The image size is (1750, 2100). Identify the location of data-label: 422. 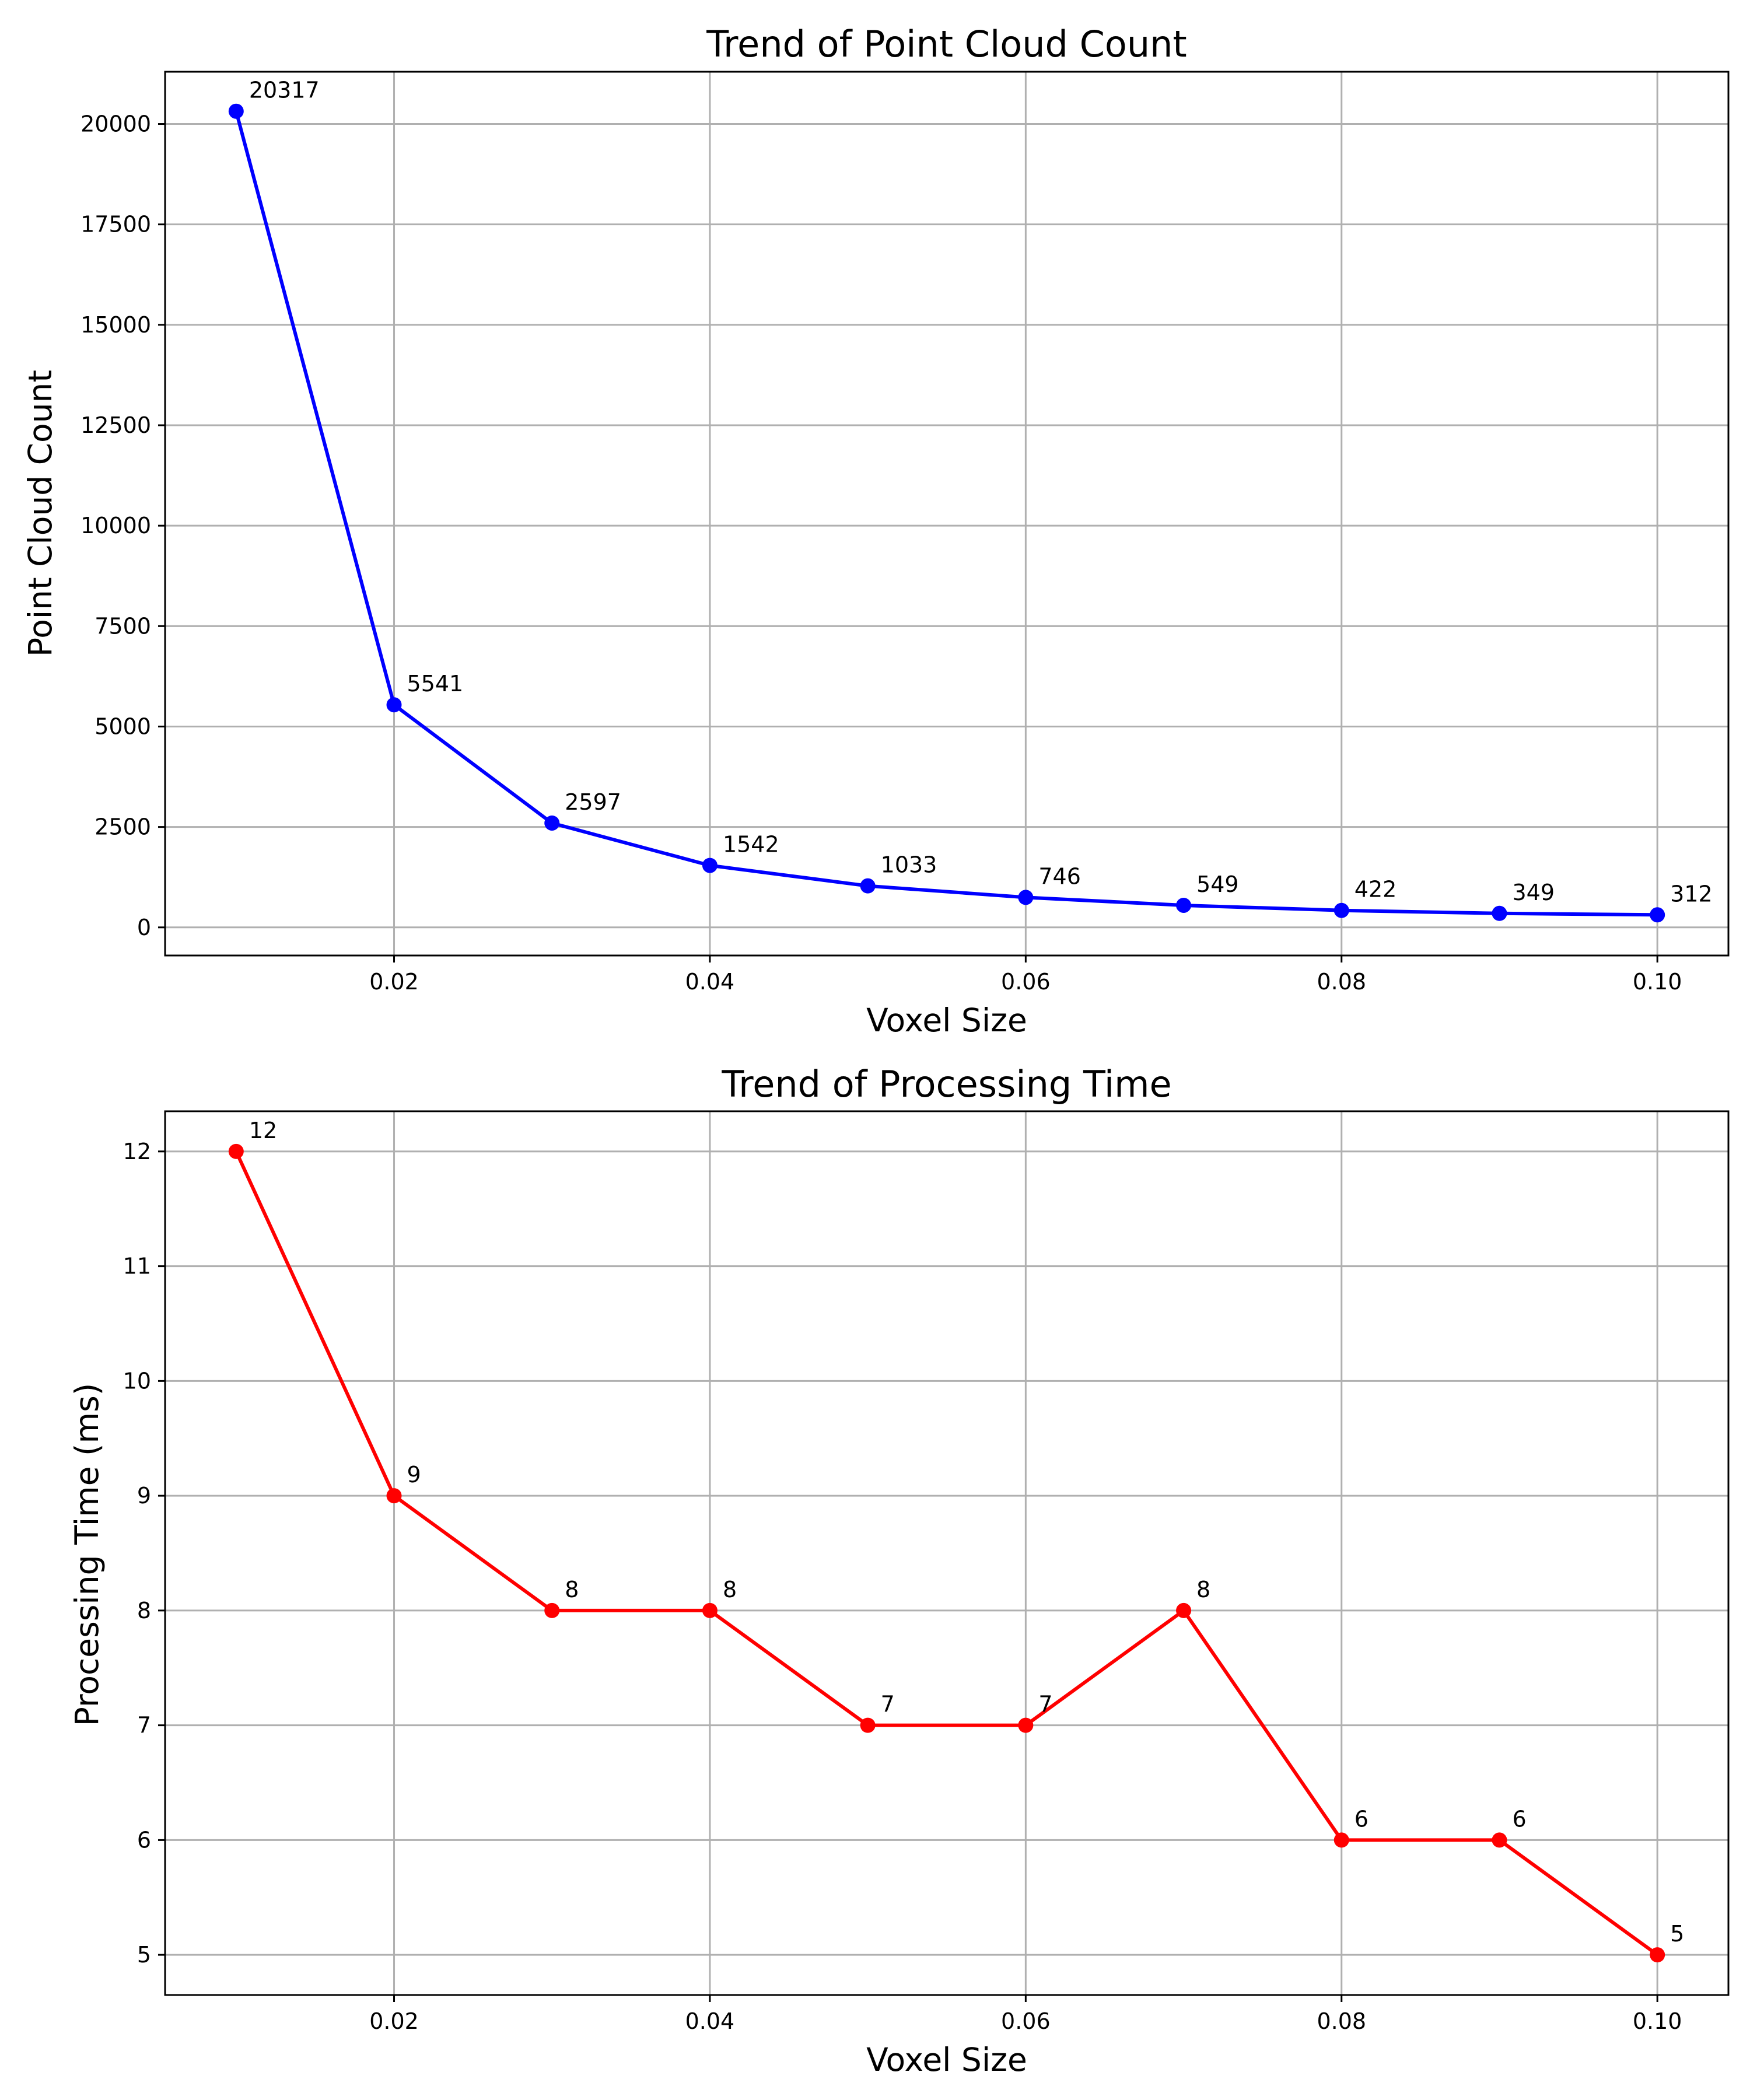
(1375, 889).